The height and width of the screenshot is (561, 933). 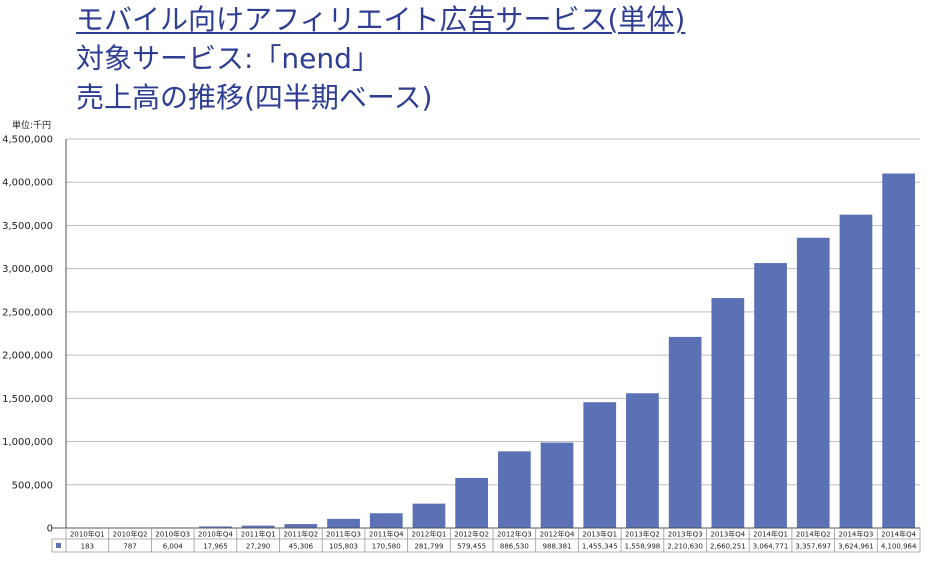 I want to click on y-tick-label: 2,000,000, so click(x=27, y=356).